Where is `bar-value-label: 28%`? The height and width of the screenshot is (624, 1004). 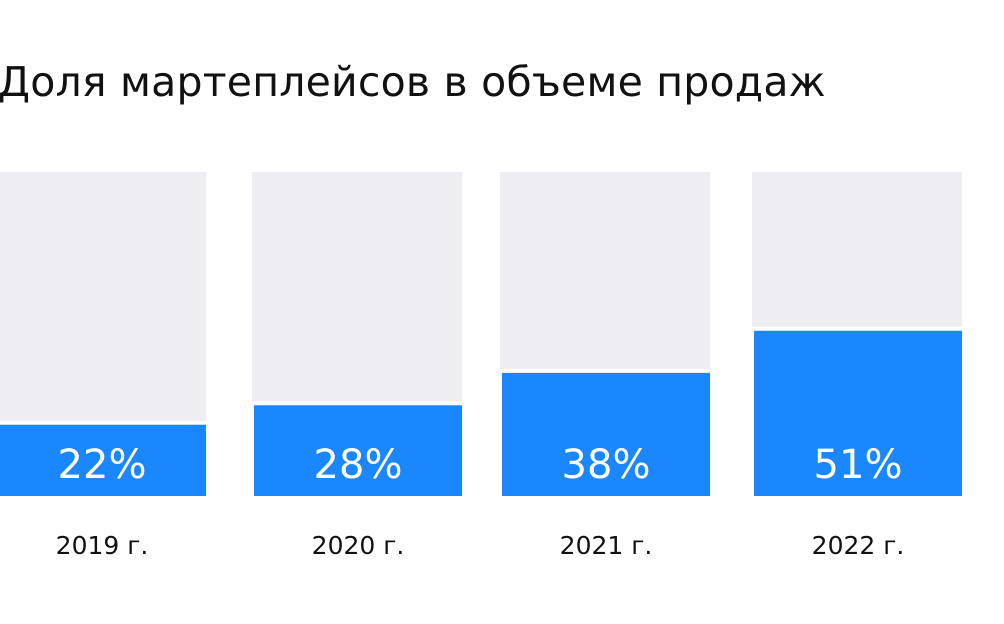 bar-value-label: 28% is located at coordinates (358, 465).